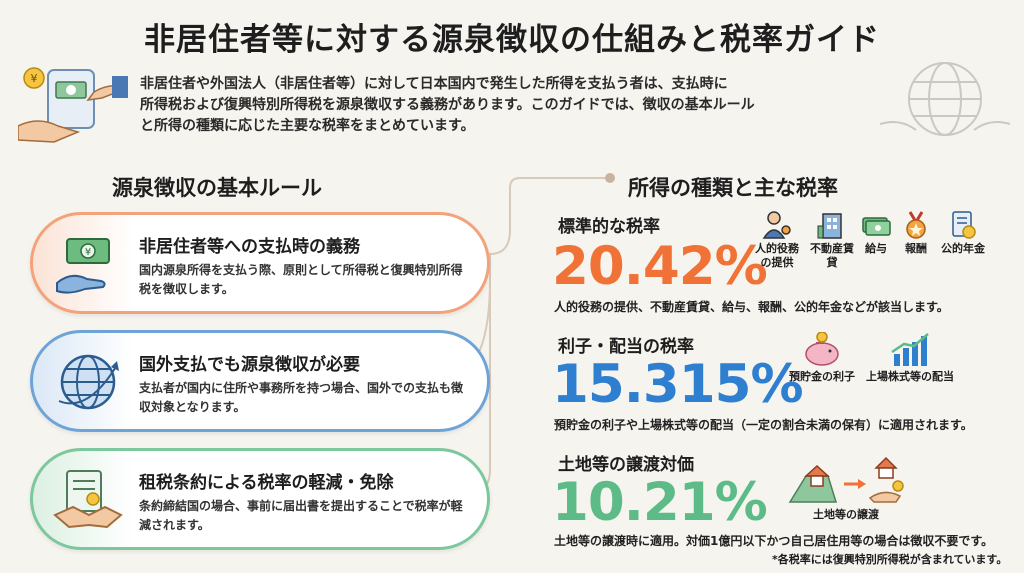  I want to click on bar-chart-up-icon, so click(910, 349).